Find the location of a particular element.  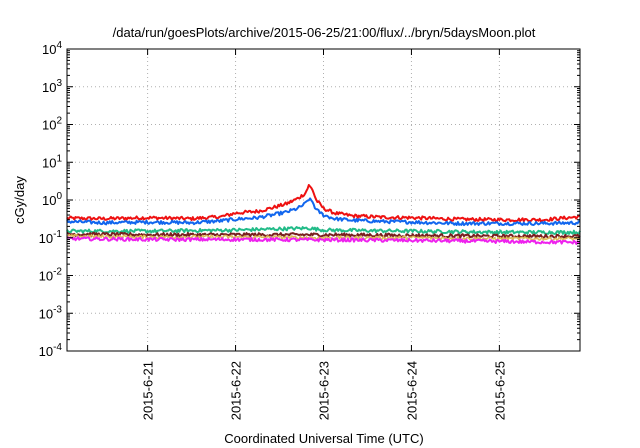

y-tick-labels: 10⁻⁴ 10⁻³ 10⁻² 10⁻¹ 10⁰ 10¹ 10² 10³ 10⁴ is located at coordinates (51, 199).